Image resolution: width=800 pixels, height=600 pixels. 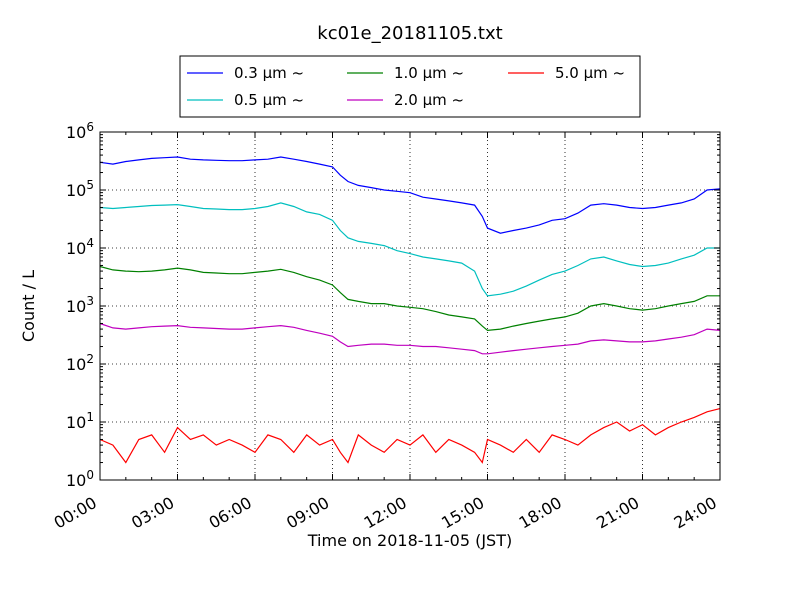 I want to click on y-tick-labels: 10⁰ 10¹ 10² 10³ 10⁴ 10⁵ 10⁶, so click(x=80, y=305).